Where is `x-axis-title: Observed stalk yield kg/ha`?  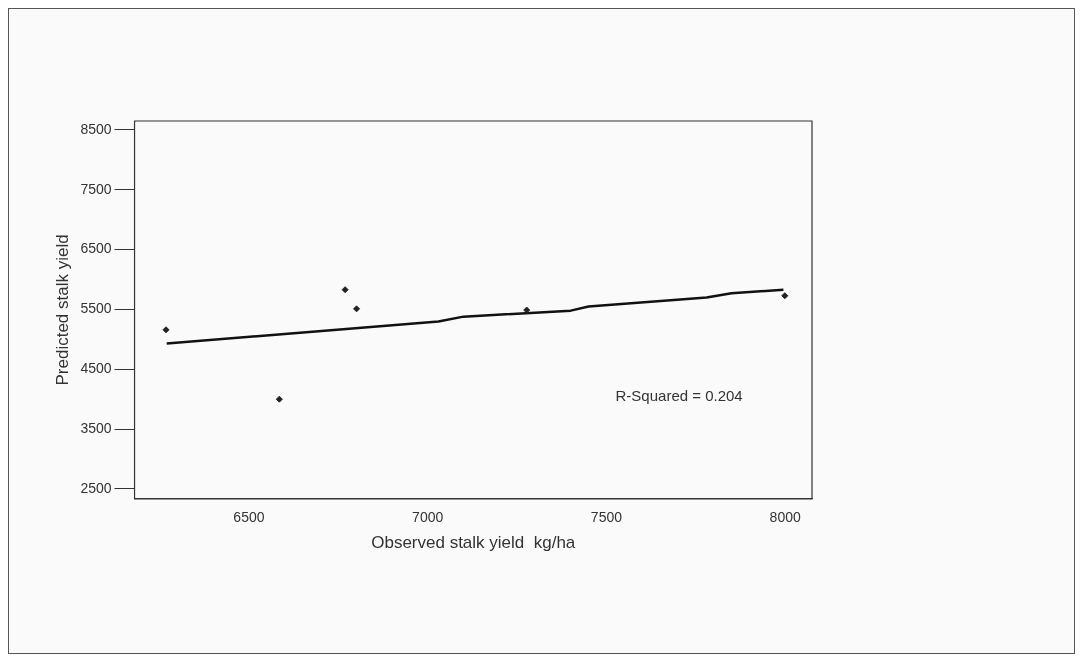
x-axis-title: Observed stalk yield kg/ha is located at coordinates (473, 543).